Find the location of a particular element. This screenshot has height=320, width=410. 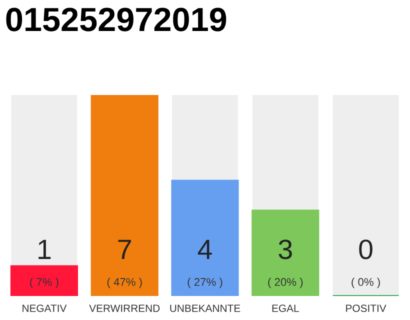

bar is located at coordinates (44, 280).